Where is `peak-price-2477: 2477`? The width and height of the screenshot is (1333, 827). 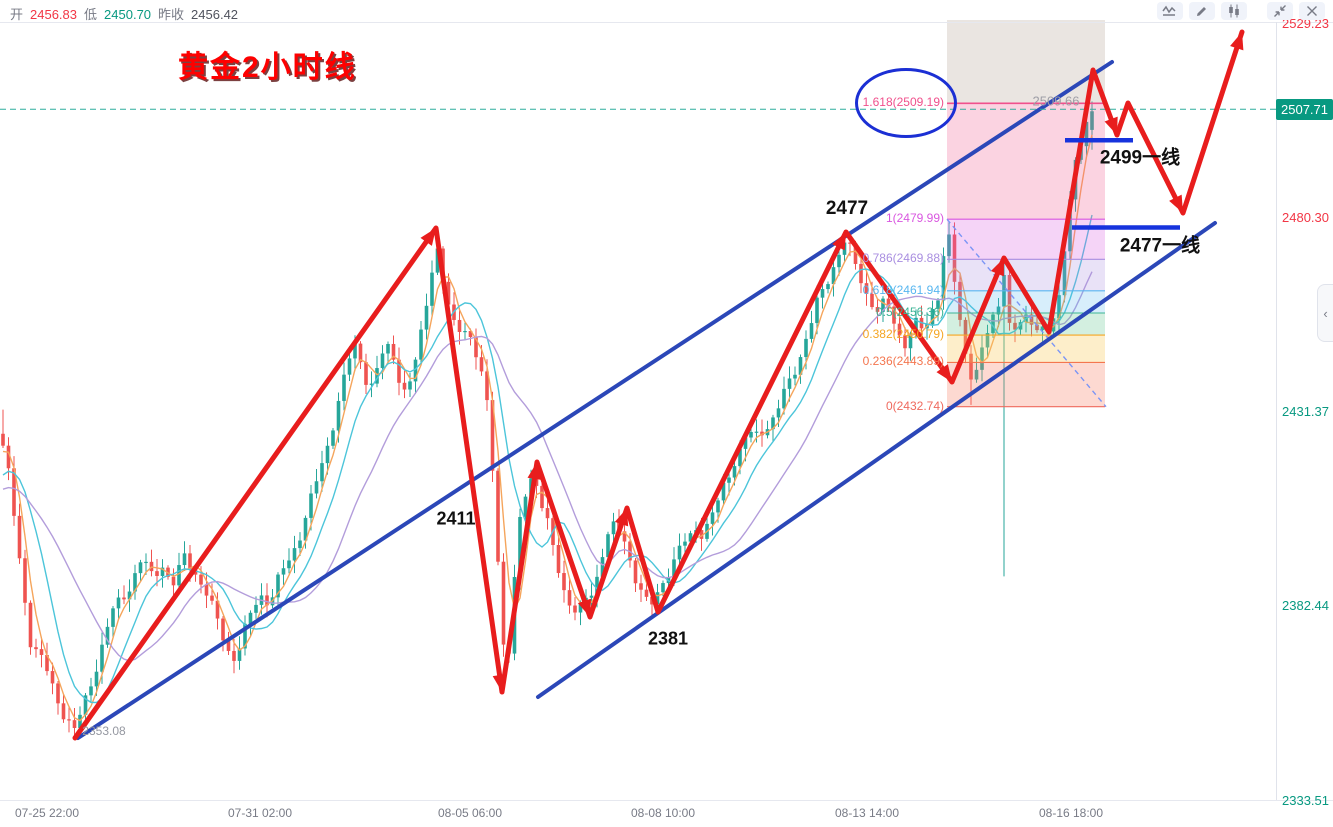
peak-price-2477: 2477 is located at coordinates (847, 208).